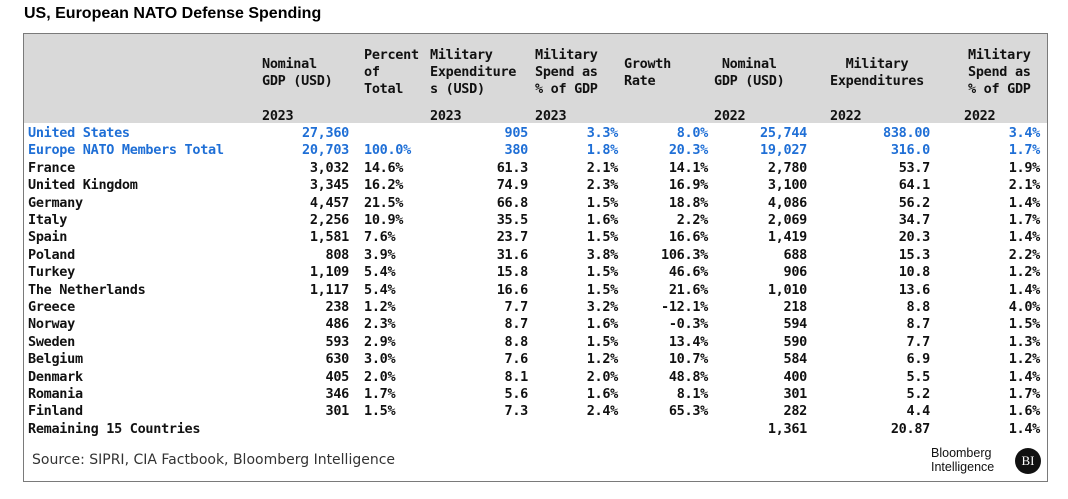  I want to click on table-cell: 7.6, so click(516, 359).